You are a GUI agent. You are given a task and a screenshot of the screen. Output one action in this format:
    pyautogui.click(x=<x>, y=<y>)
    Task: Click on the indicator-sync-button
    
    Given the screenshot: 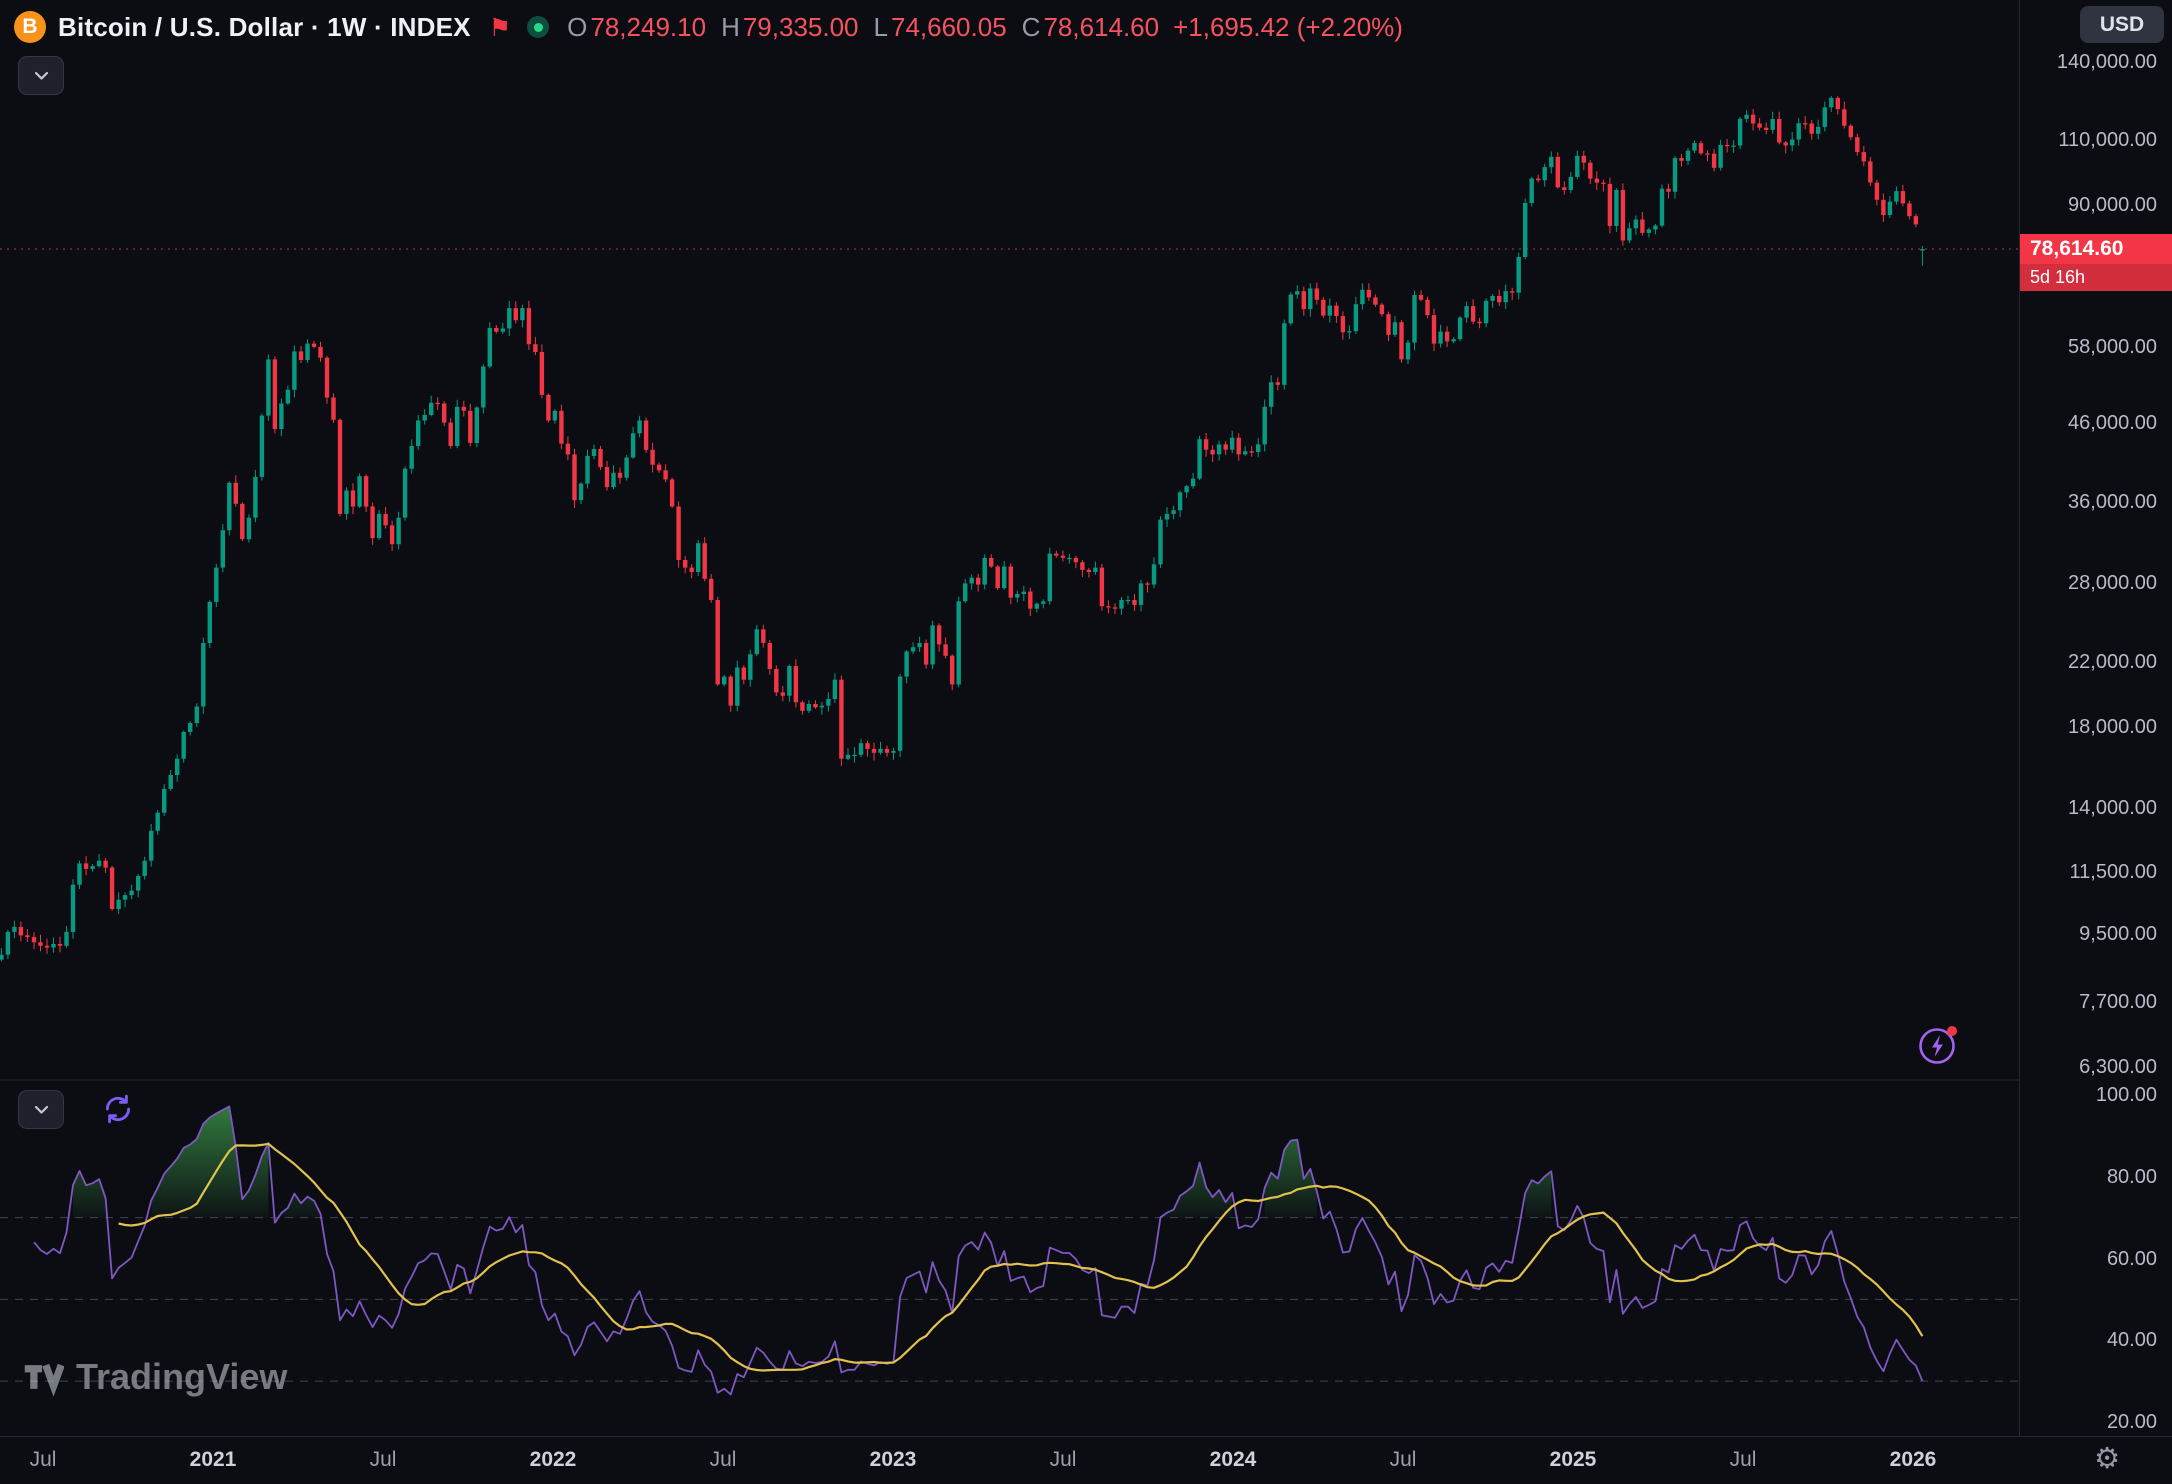 What is the action you would take?
    pyautogui.click(x=118, y=1109)
    